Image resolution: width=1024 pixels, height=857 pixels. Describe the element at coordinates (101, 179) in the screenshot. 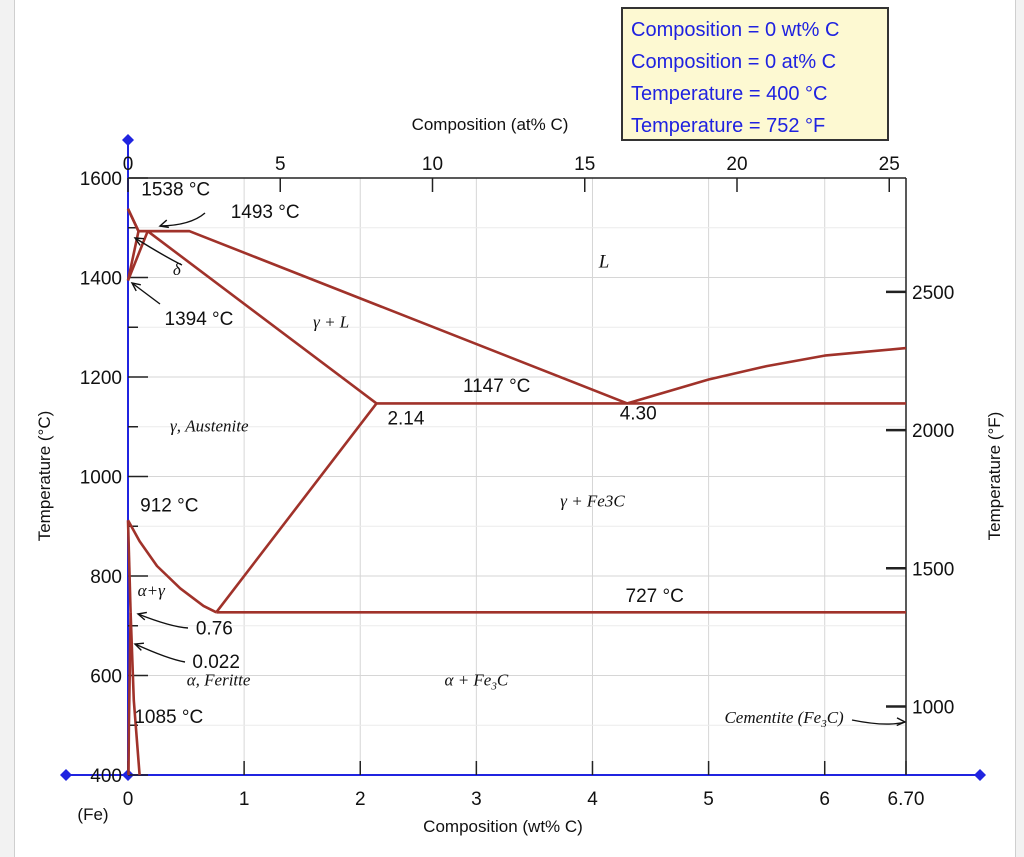

I see `y-tick-label: 1600` at that location.